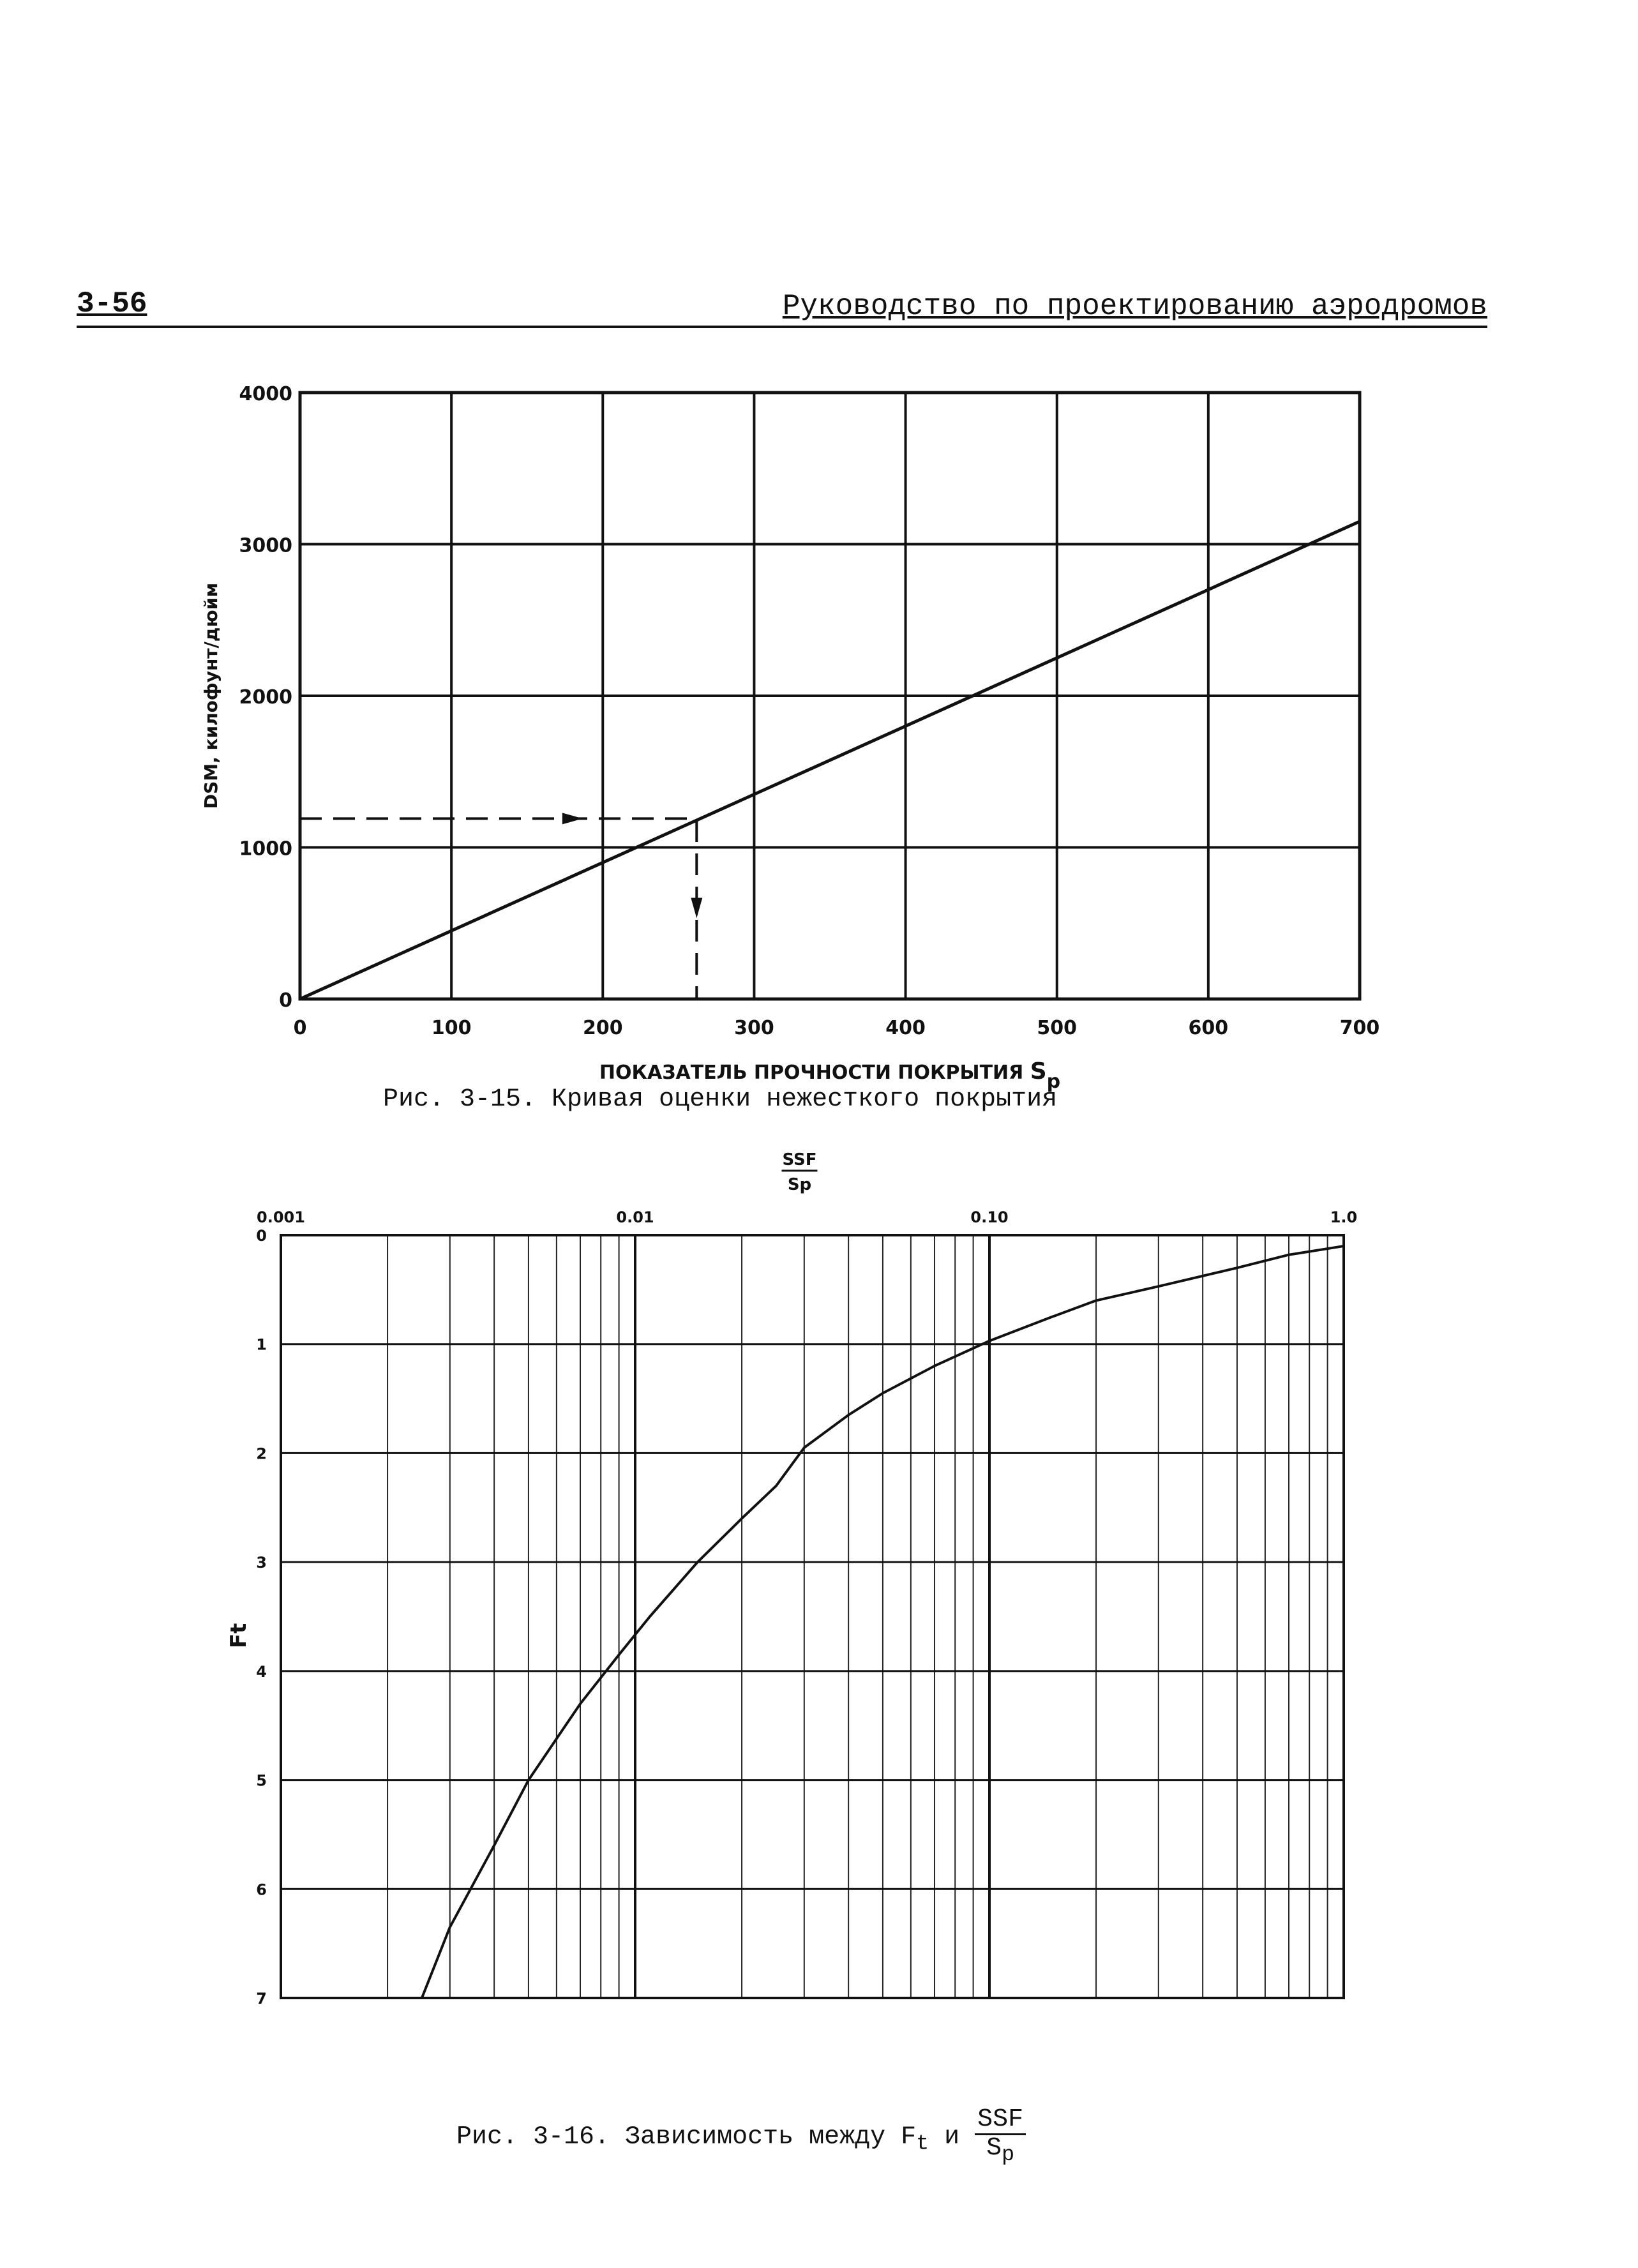 The width and height of the screenshot is (1638, 2268). Describe the element at coordinates (1344, 1217) in the screenshot. I see `c2-xtick-3: 1.0` at that location.